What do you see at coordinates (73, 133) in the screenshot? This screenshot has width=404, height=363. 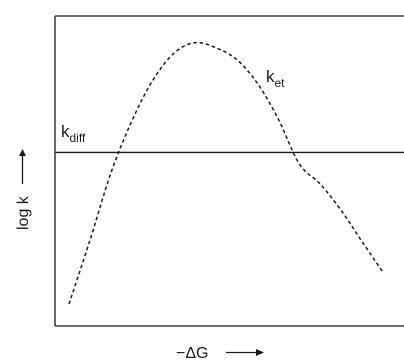 I see `kdiff-series-label: kdiff` at bounding box center [73, 133].